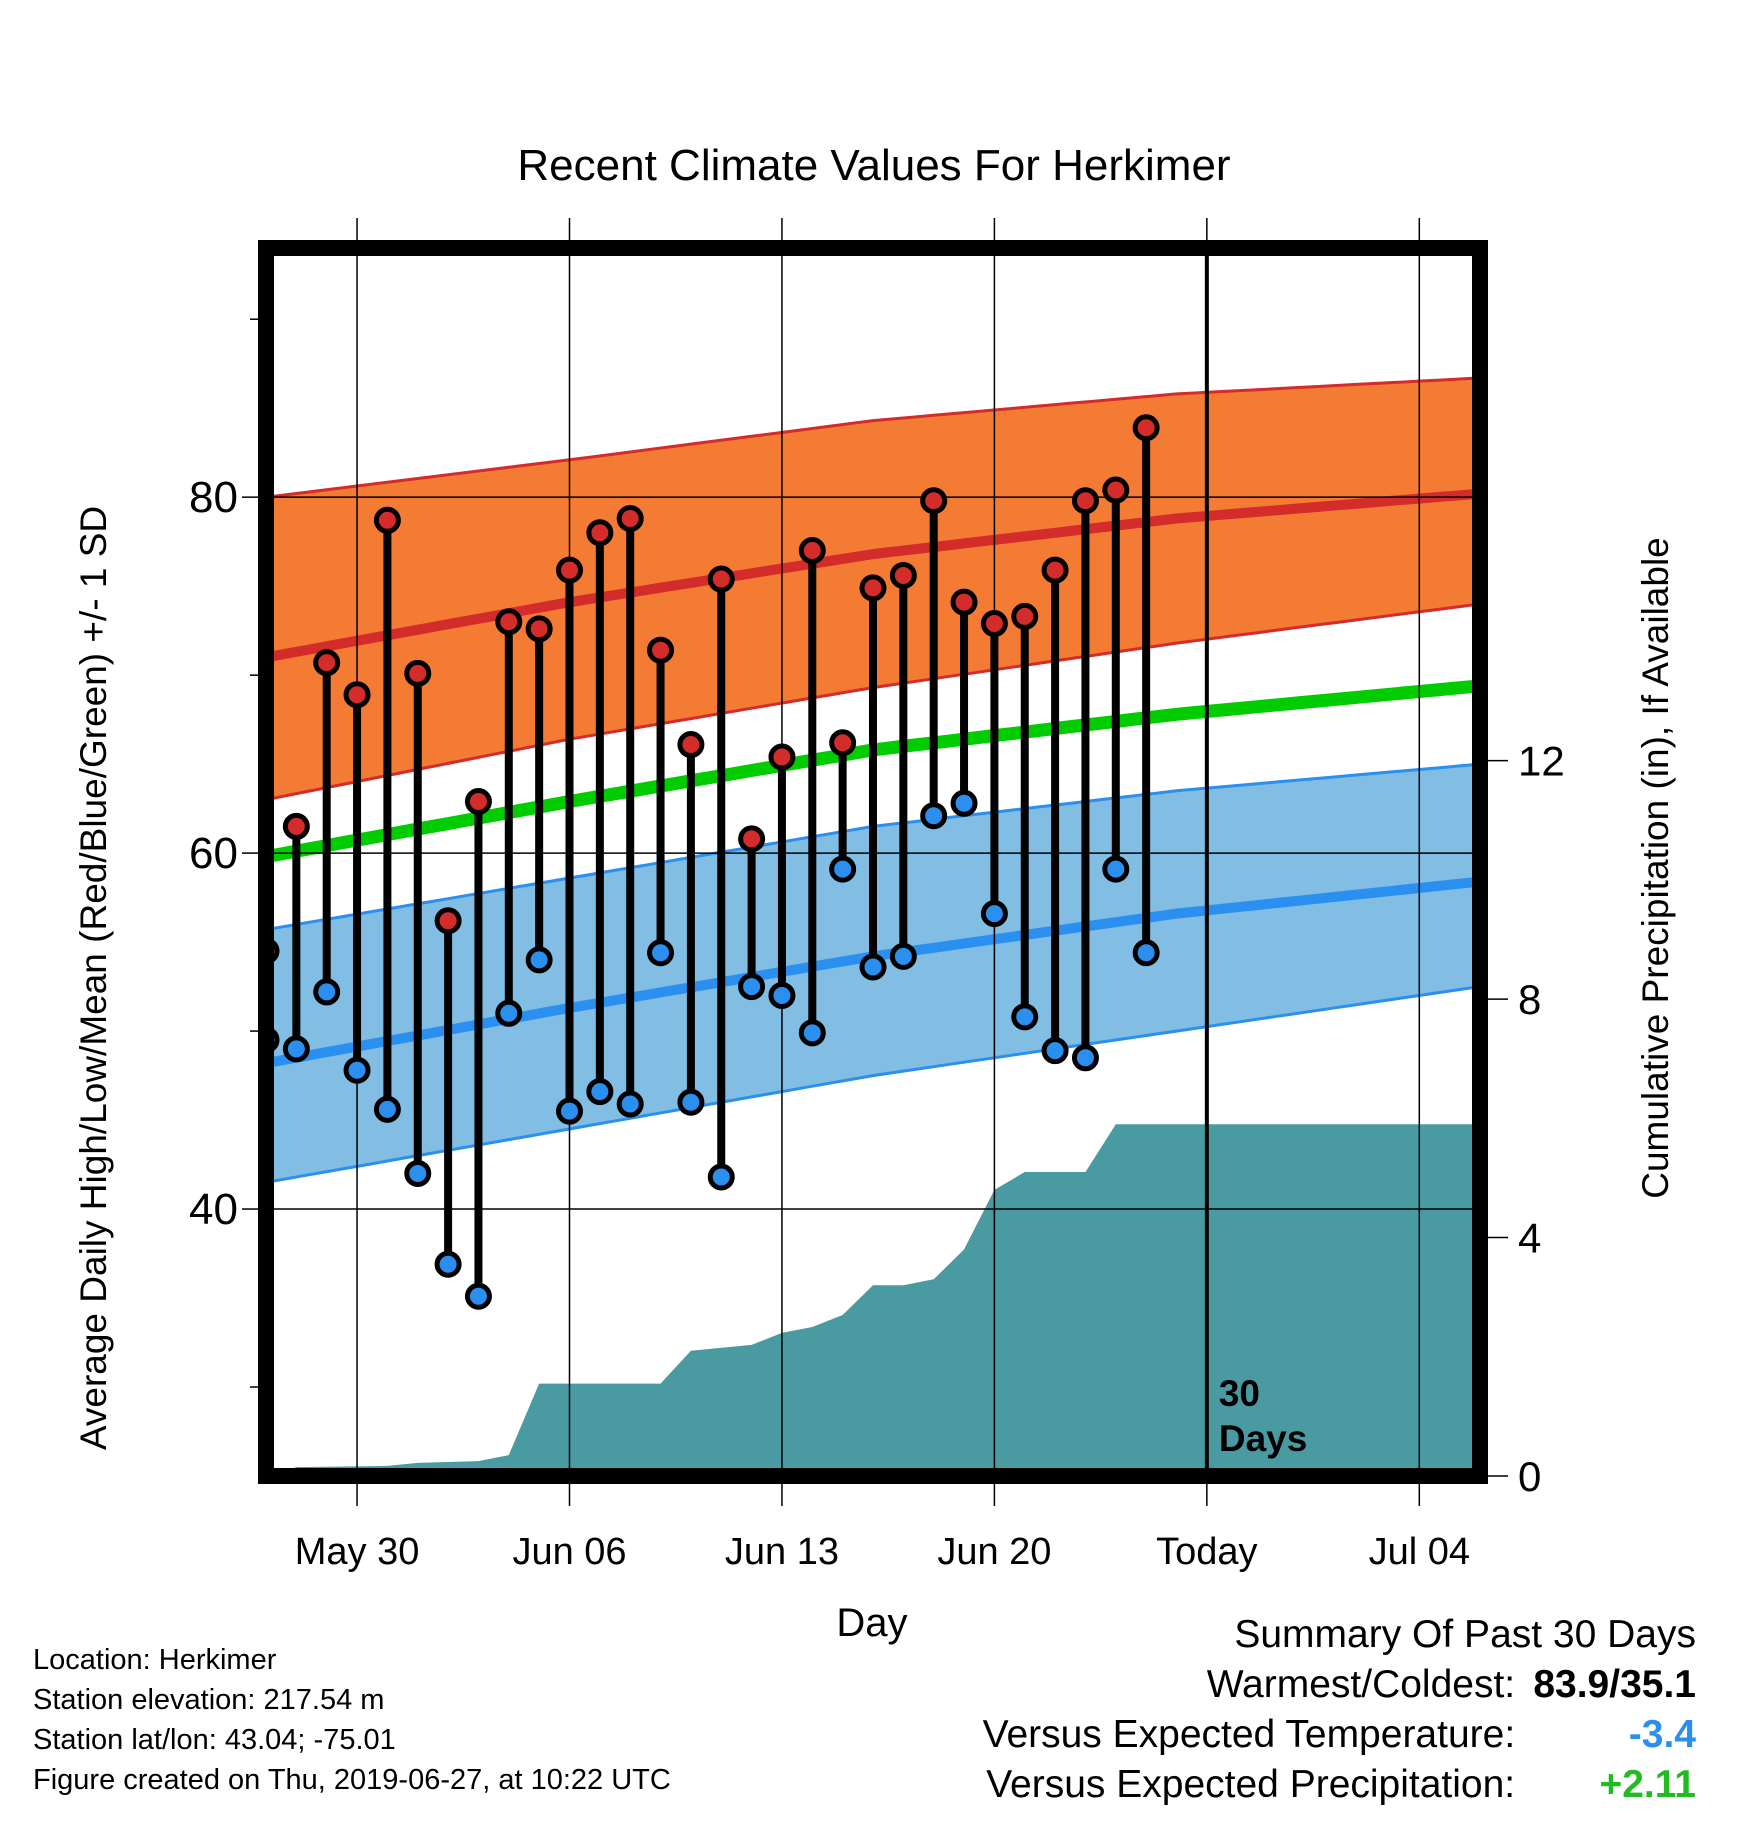  What do you see at coordinates (1251, 1784) in the screenshot?
I see `precip-label: Versus Expected Precipitation:` at bounding box center [1251, 1784].